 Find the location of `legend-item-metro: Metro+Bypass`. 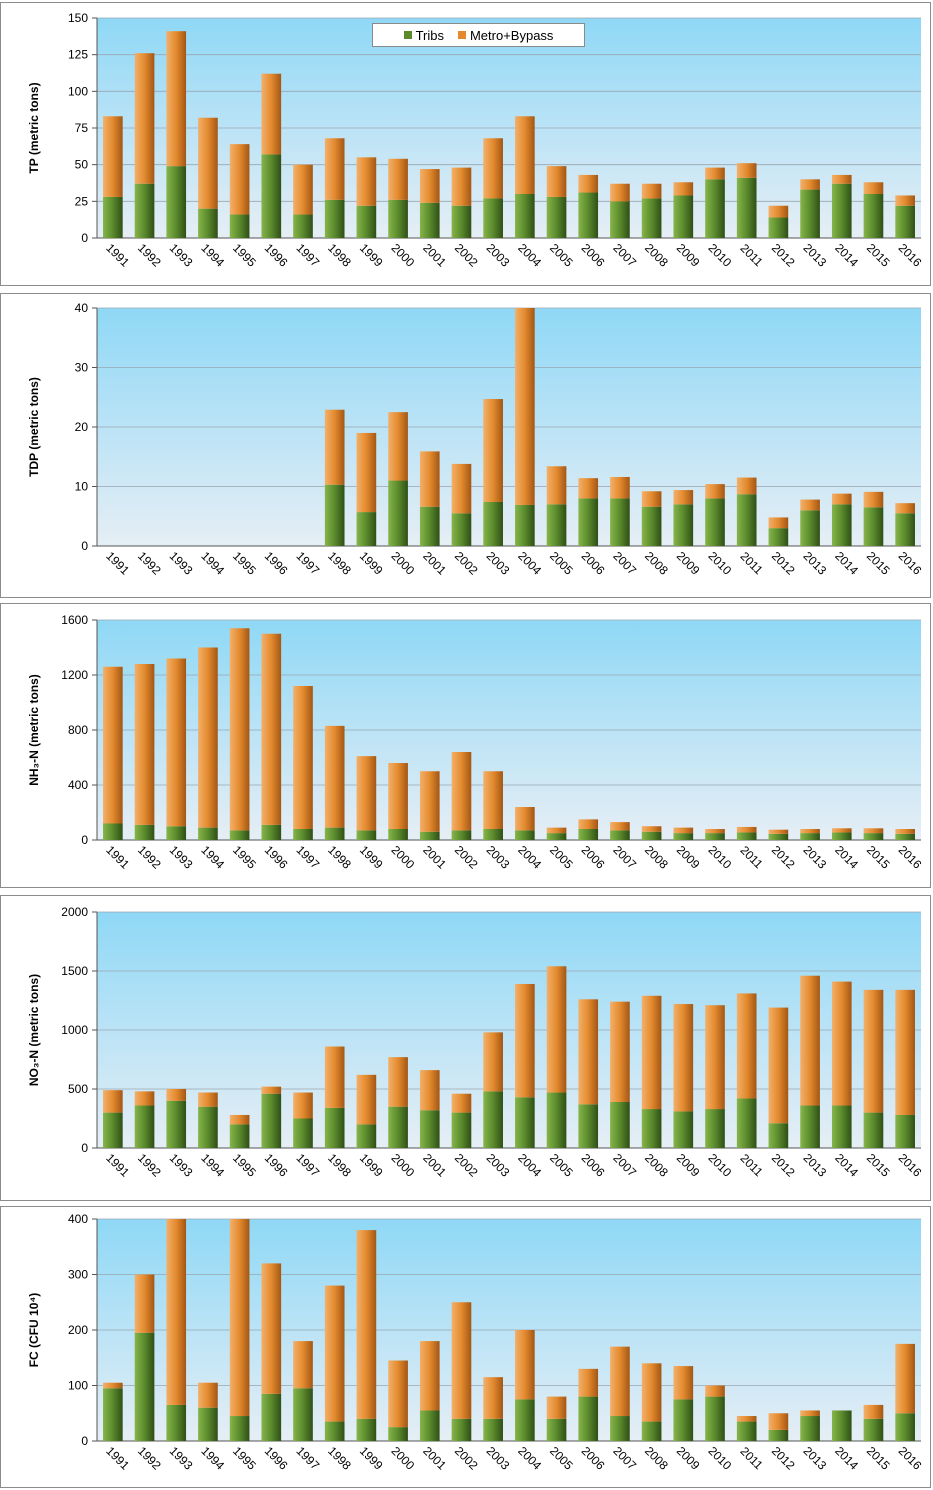

legend-item-metro: Metro+Bypass is located at coordinates (505, 35).